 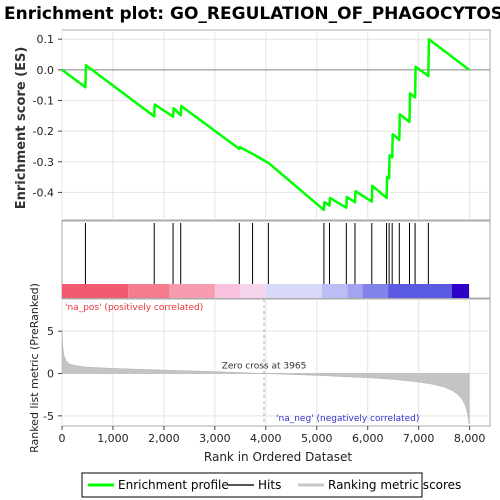 What do you see at coordinates (50, 374) in the screenshot?
I see `metric-ytick-label-1: 0` at bounding box center [50, 374].